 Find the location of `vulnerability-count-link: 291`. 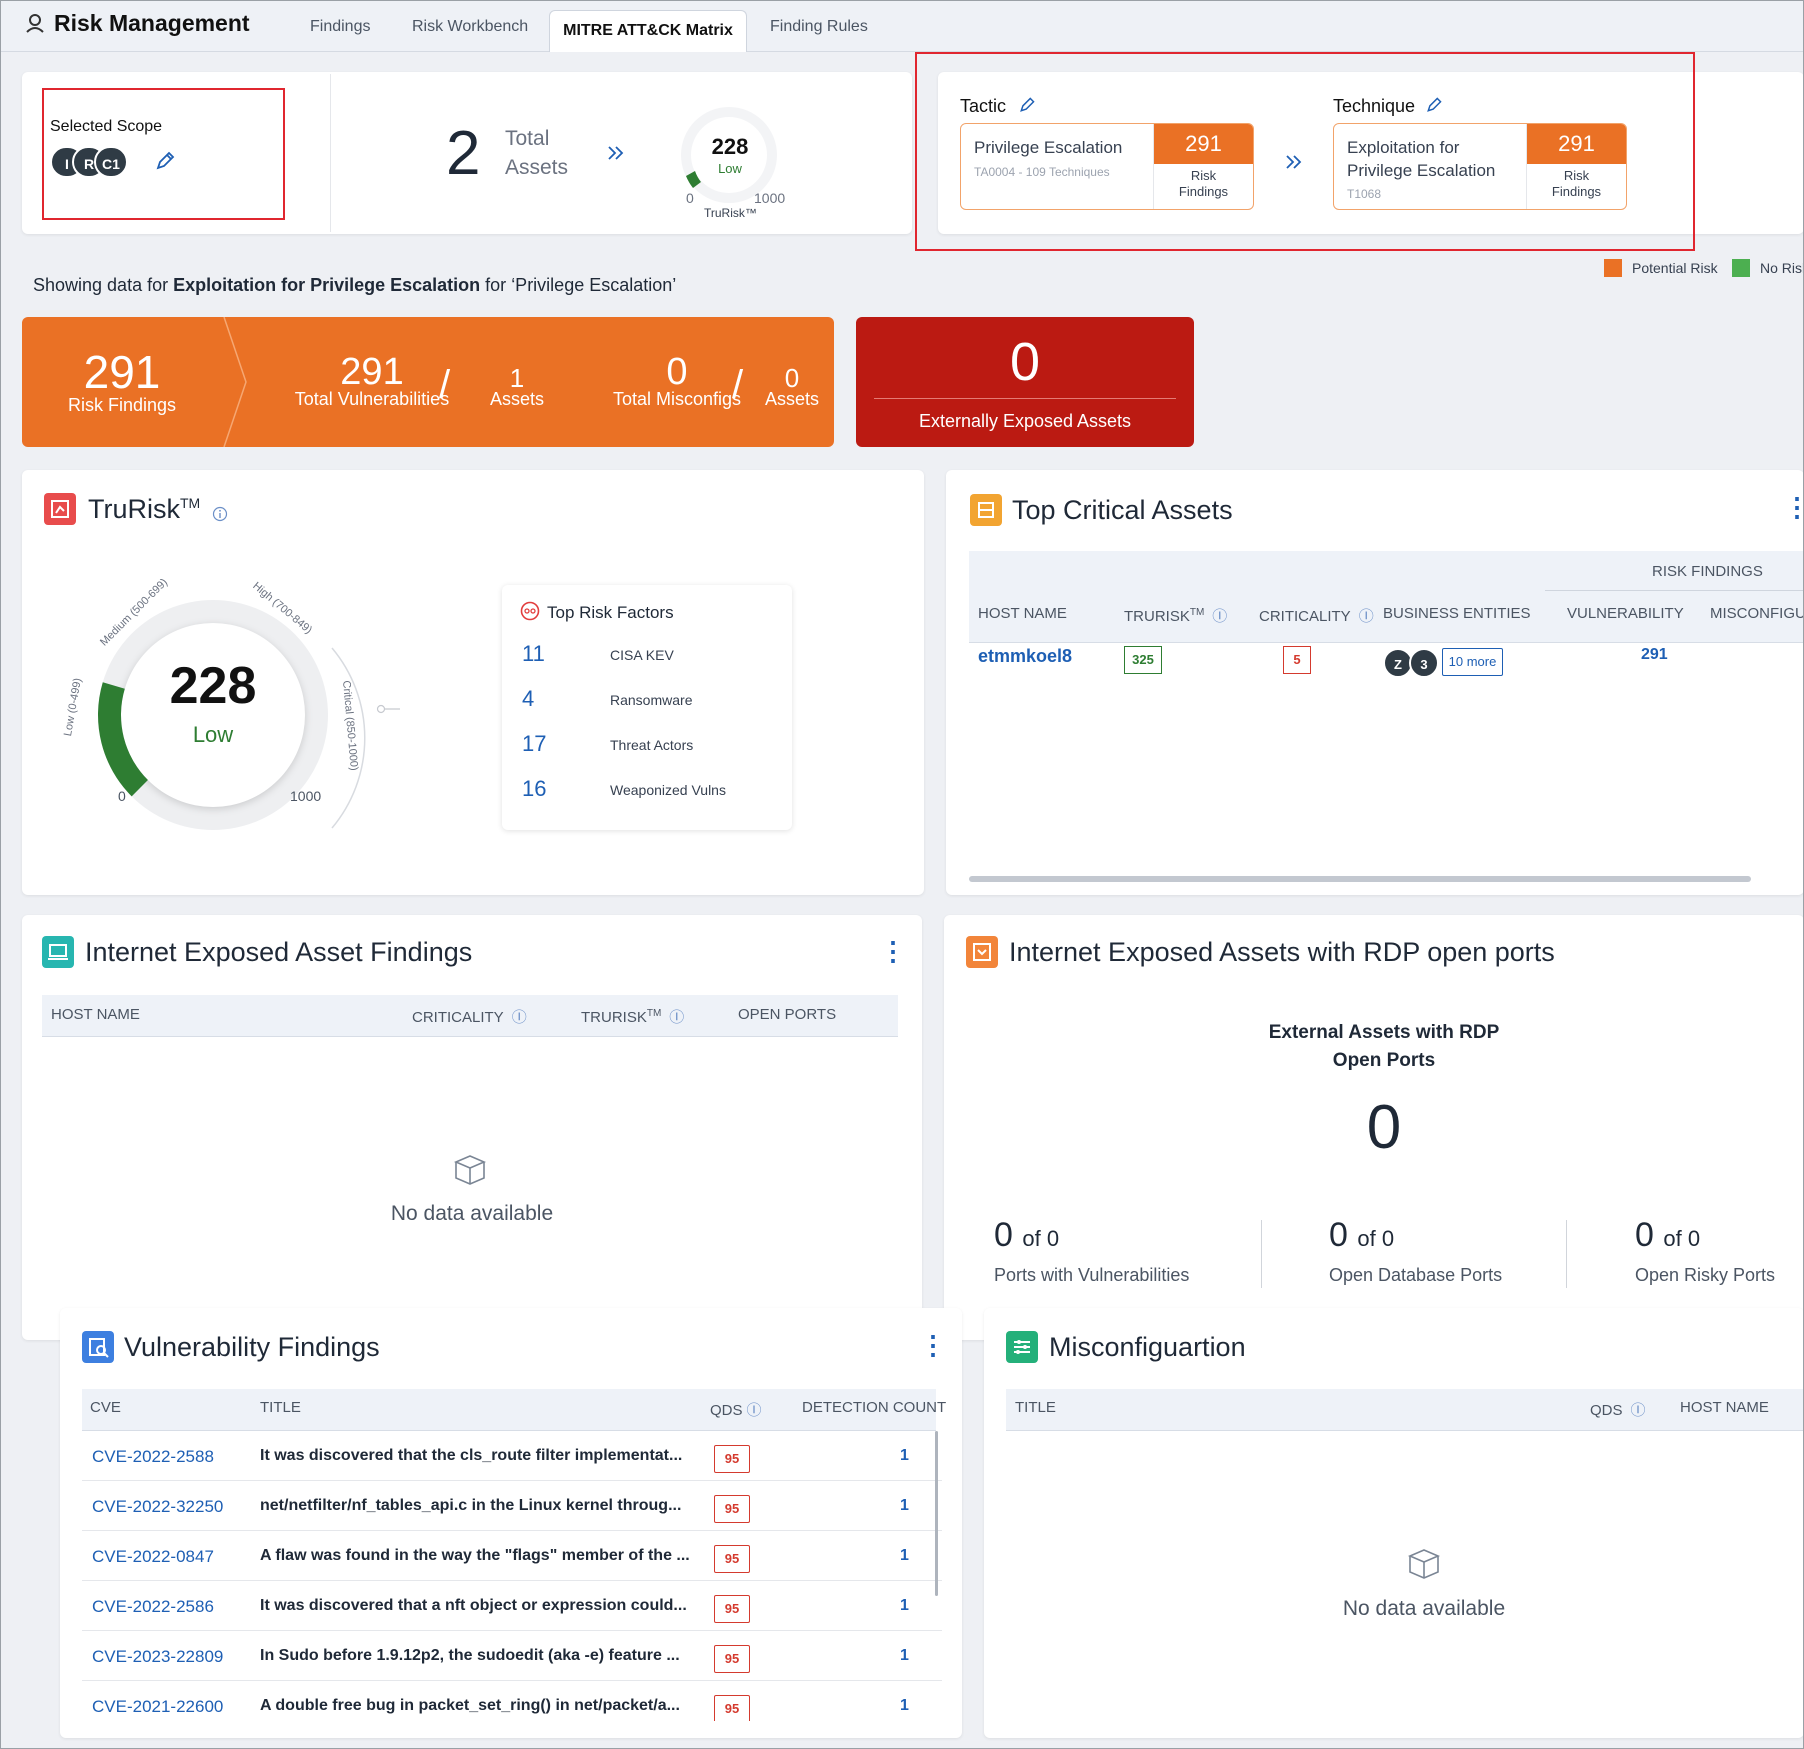

vulnerability-count-link: 291 is located at coordinates (1654, 654).